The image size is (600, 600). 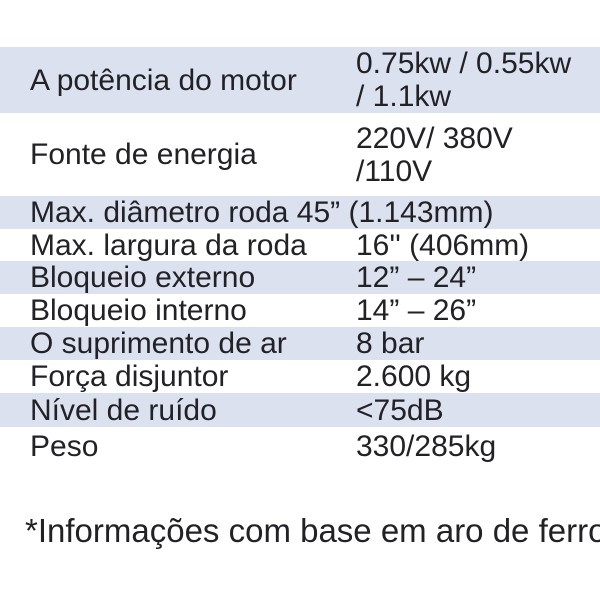 What do you see at coordinates (434, 154) in the screenshot?
I see `spec-value: 220V/ 380V /110V` at bounding box center [434, 154].